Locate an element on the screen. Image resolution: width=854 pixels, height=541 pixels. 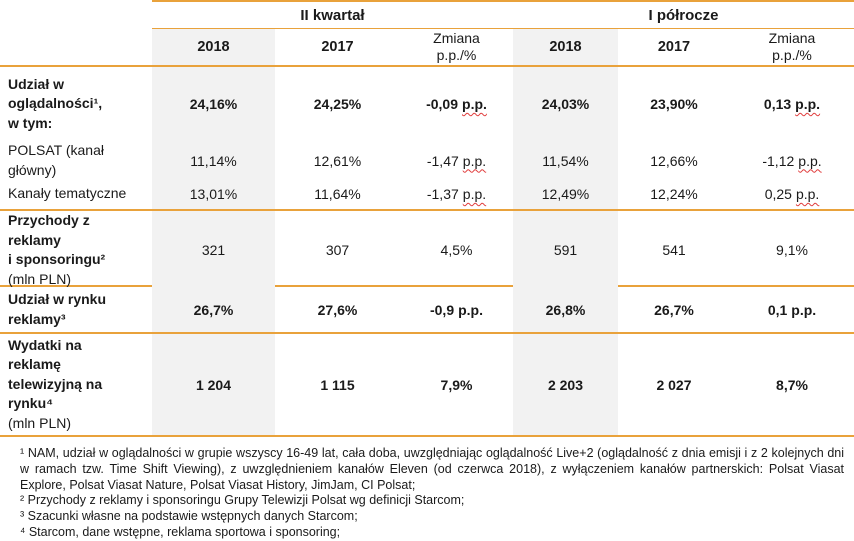
row-label: POLSAT (kanał główny) is located at coordinates (76, 160).